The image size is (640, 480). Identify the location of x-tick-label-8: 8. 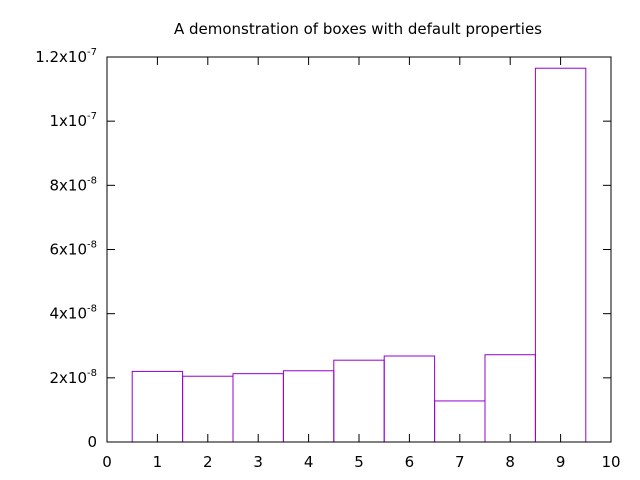
(510, 462).